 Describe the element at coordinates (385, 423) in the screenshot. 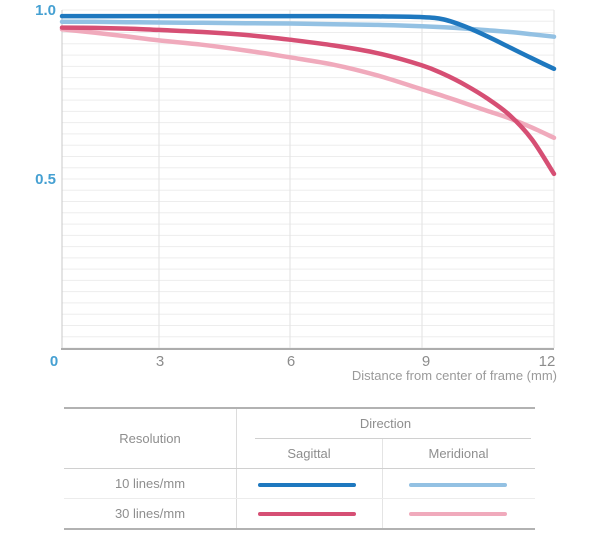

I see `direction-header: Direction` at that location.